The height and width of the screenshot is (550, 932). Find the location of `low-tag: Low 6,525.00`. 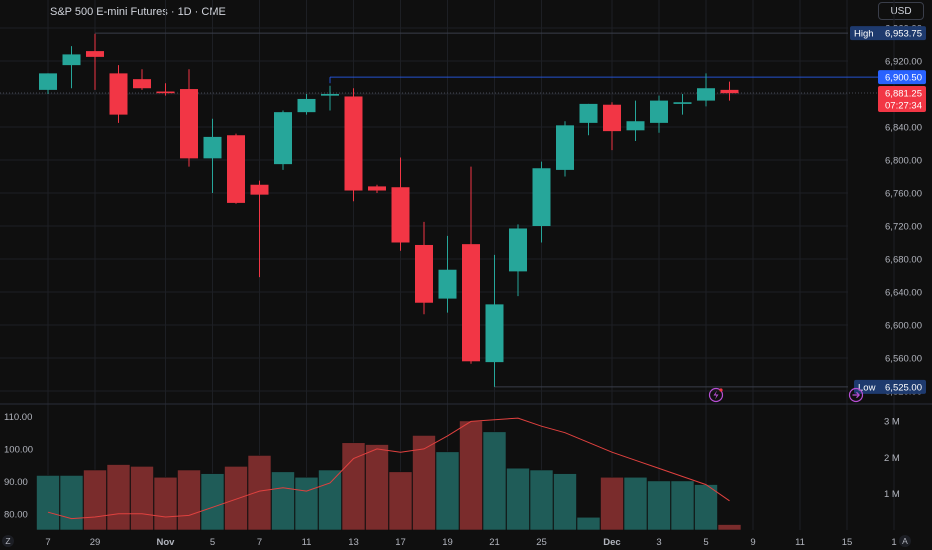

low-tag: Low 6,525.00 is located at coordinates (890, 386).